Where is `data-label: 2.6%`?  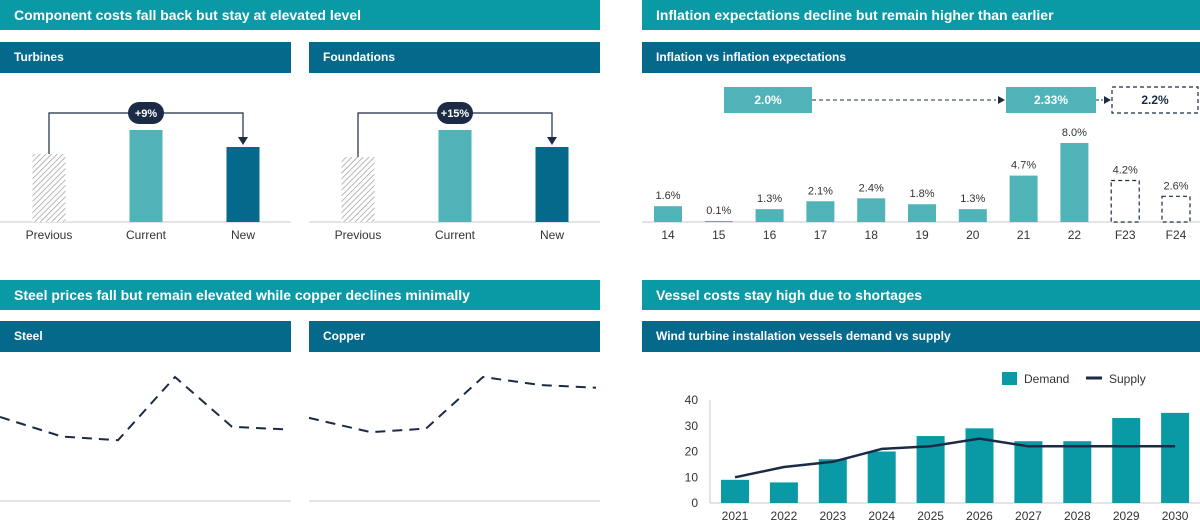 data-label: 2.6% is located at coordinates (1175, 186).